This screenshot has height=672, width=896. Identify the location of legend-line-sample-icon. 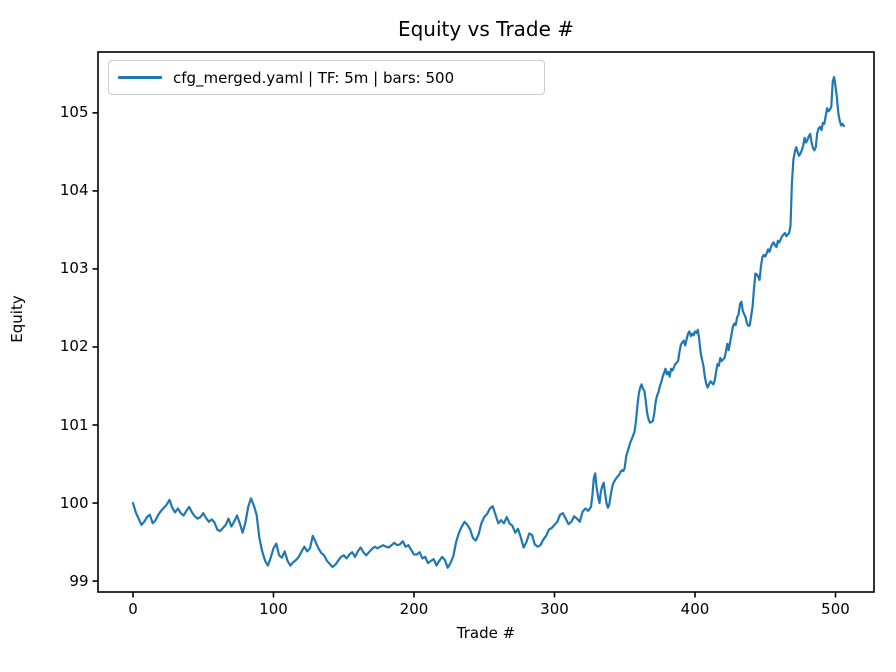
(140, 77).